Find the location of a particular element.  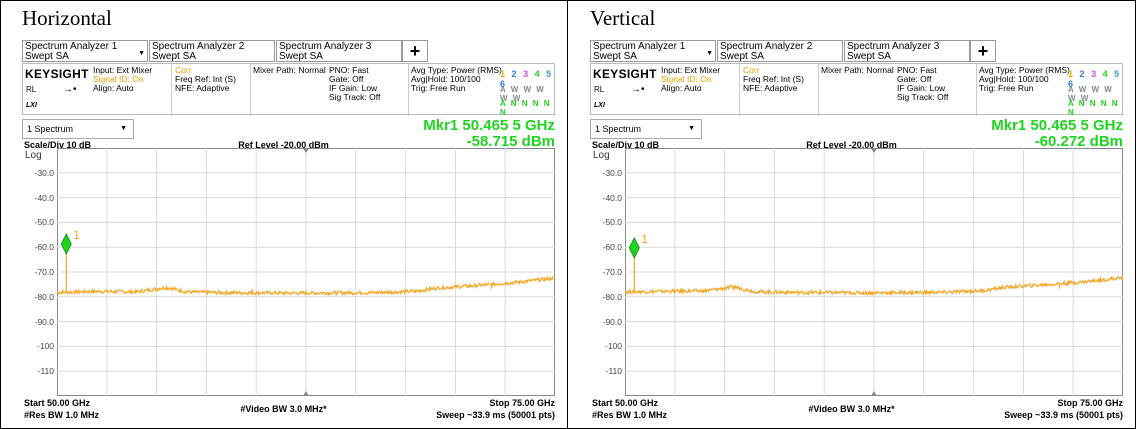

spectrum-select-value: 1 Spectrum is located at coordinates (50, 129).